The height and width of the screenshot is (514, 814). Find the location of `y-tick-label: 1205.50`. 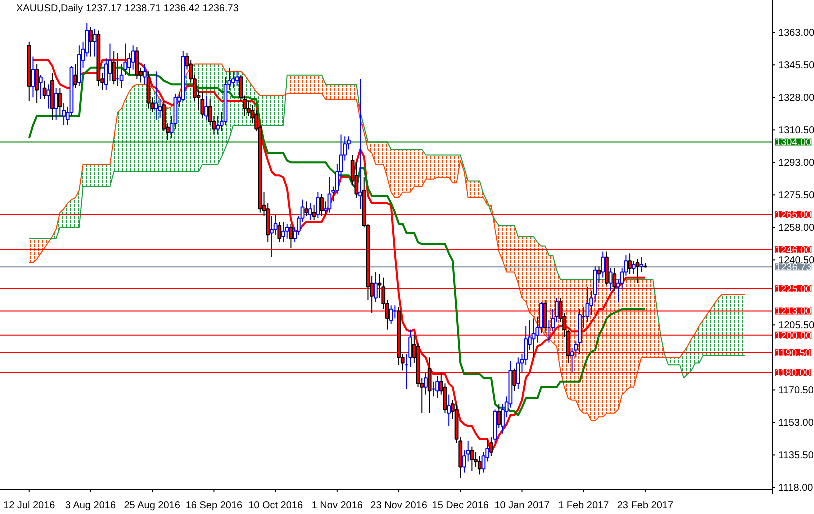

y-tick-label: 1205.50 is located at coordinates (796, 326).